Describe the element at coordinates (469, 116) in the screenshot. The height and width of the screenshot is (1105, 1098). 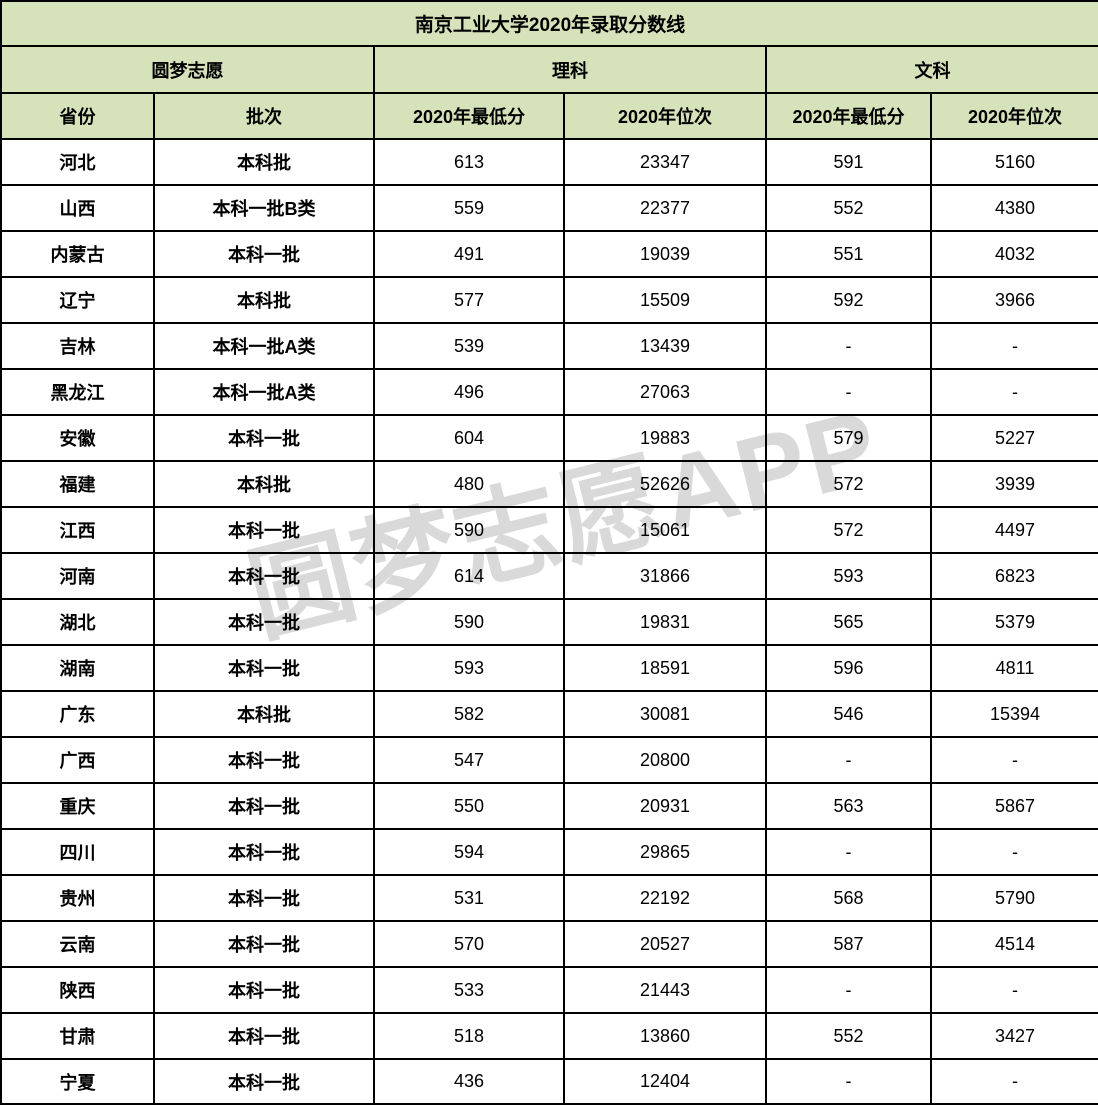
I see `header-science-min-score: 2020年最低分` at that location.